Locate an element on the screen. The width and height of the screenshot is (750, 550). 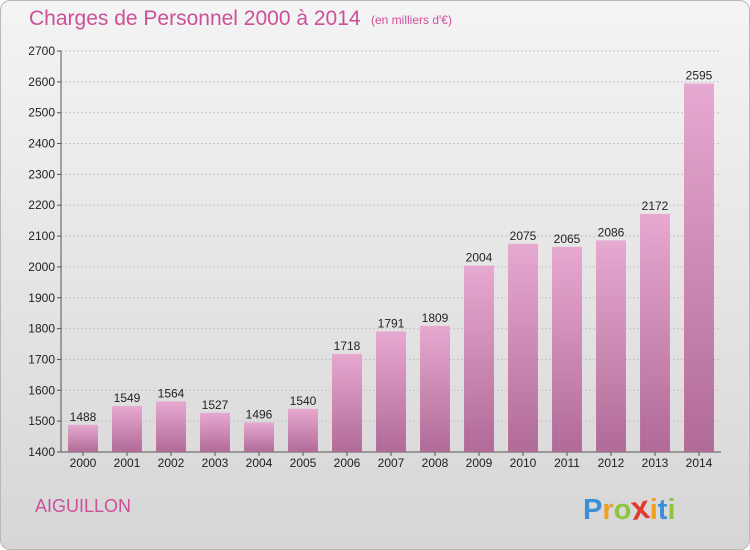
logo-letter: o is located at coordinates (622, 510).